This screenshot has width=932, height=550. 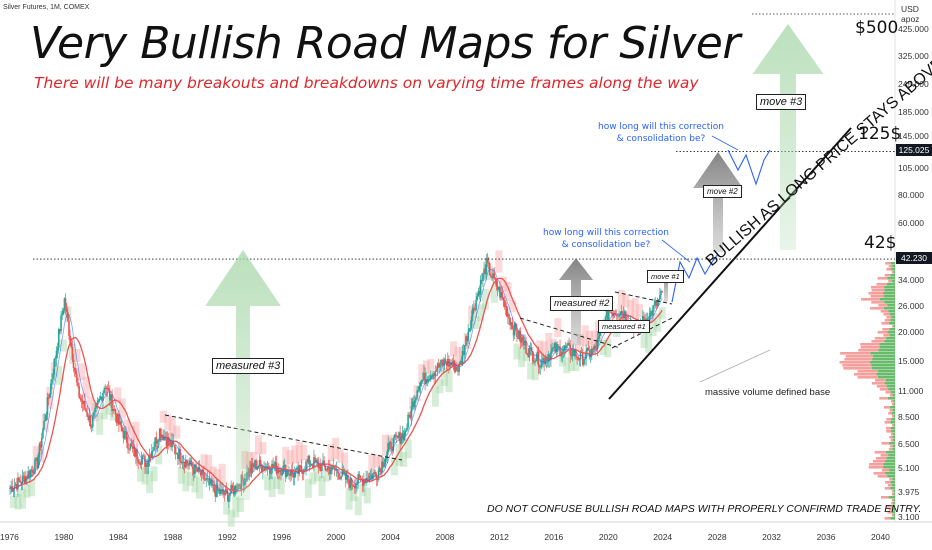 I want to click on downtrend-line, so click(x=283, y=437).